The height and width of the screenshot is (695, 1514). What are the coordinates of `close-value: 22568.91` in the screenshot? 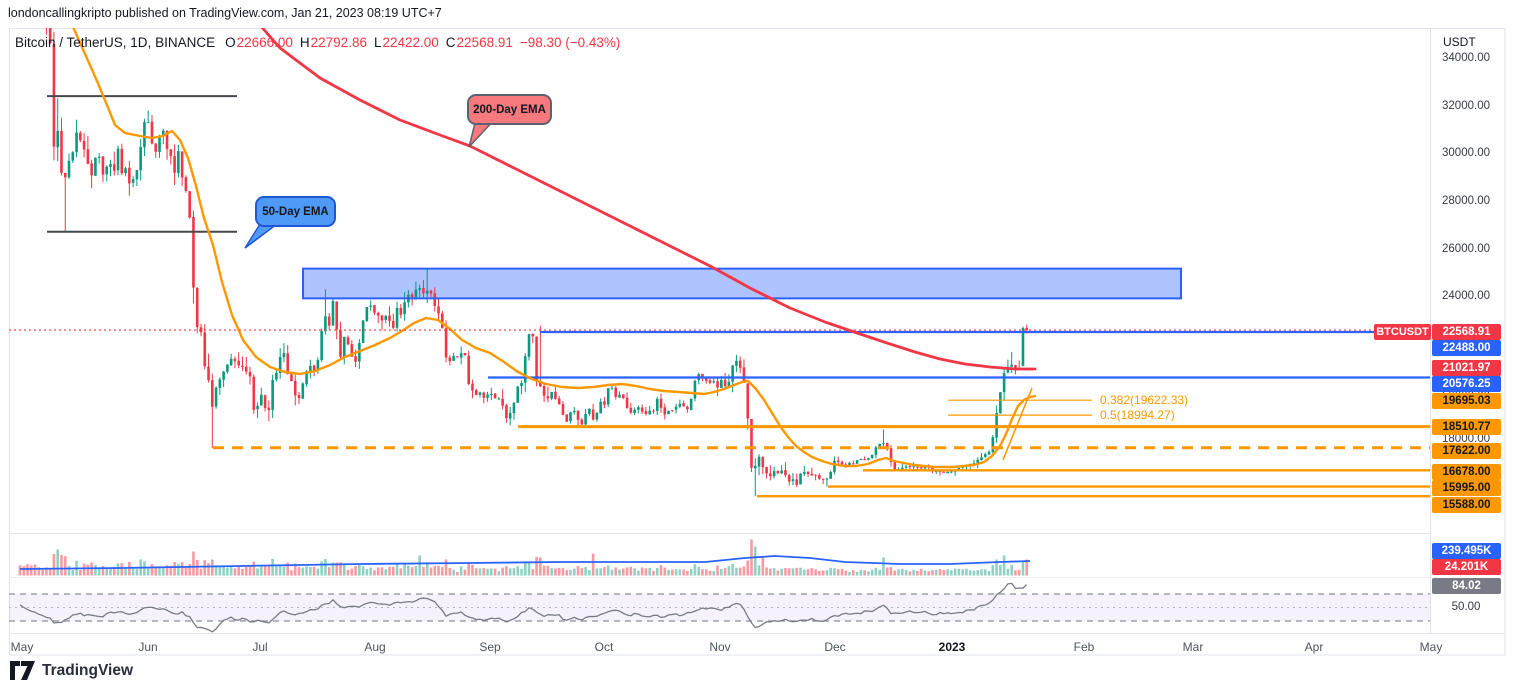 It's located at (484, 42).